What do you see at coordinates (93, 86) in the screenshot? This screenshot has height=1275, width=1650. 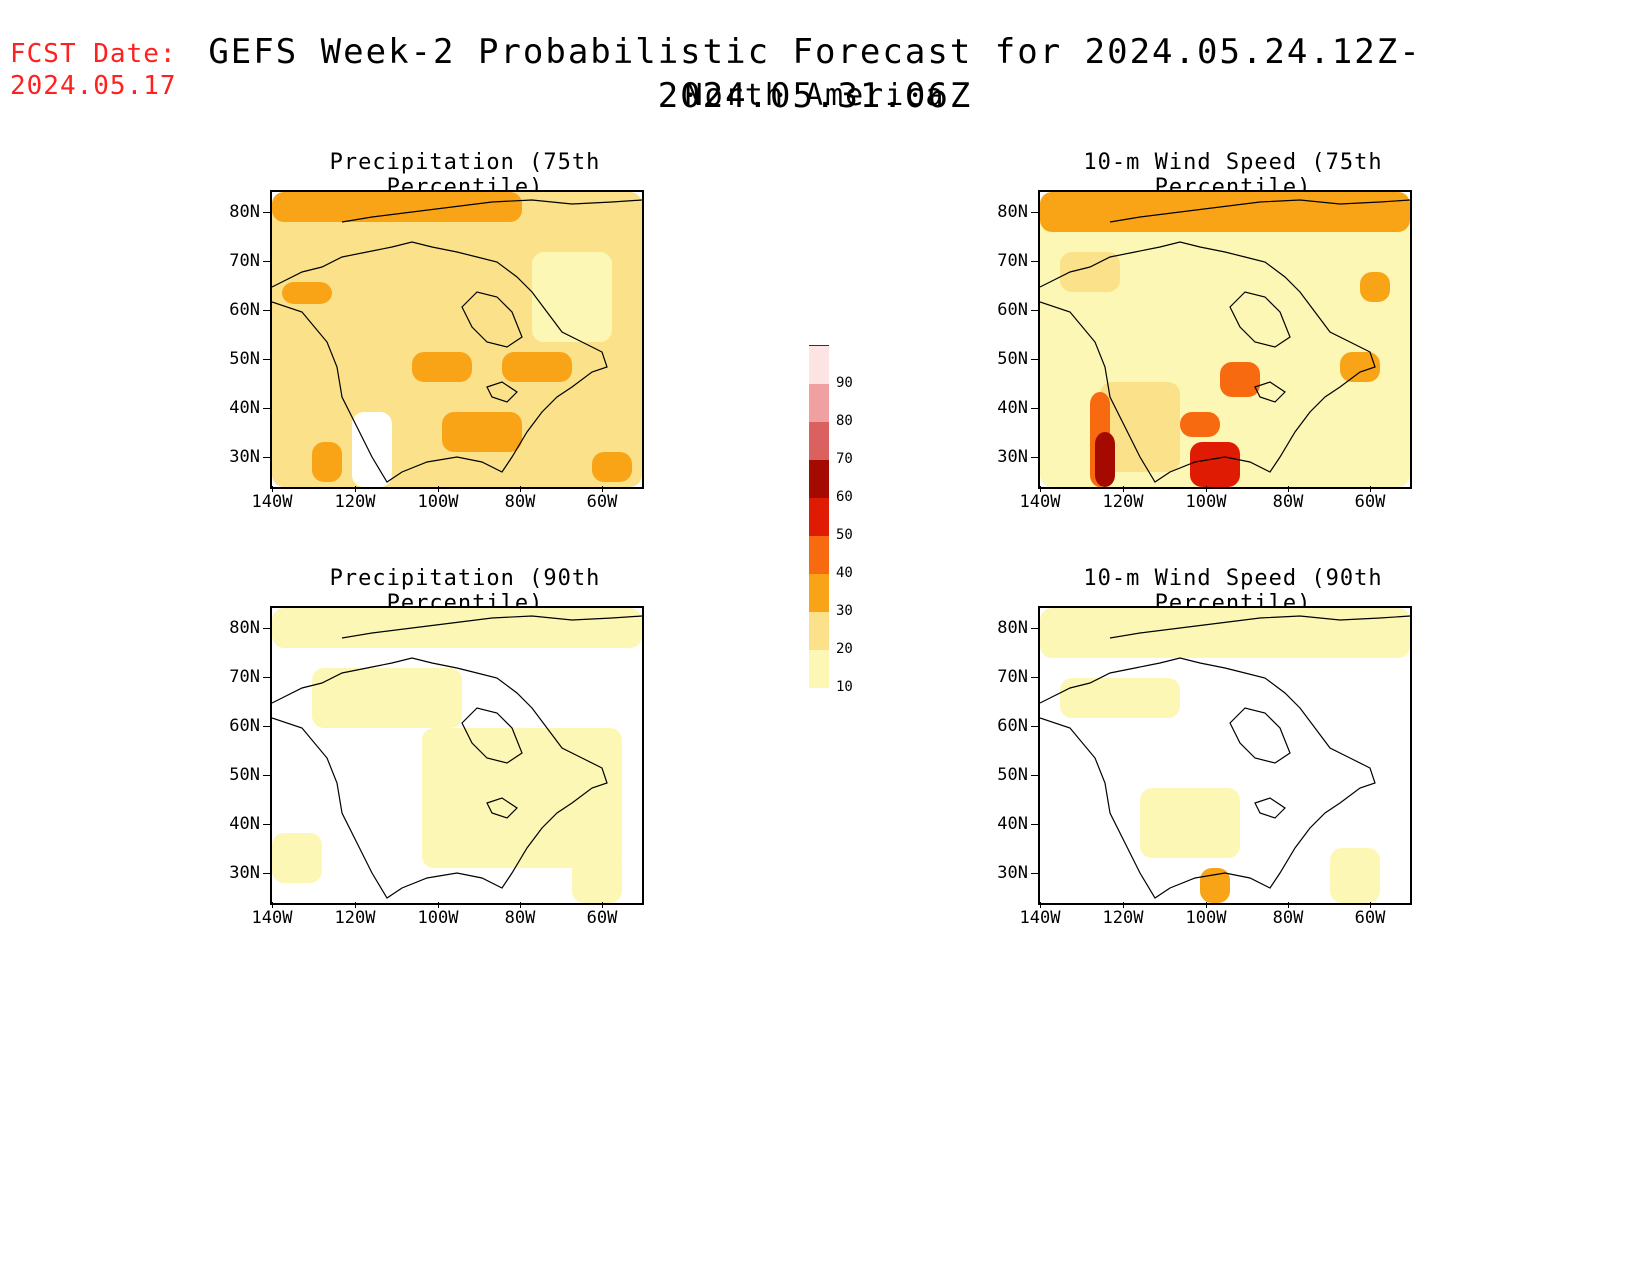 I see `fcst-date-value: 2024.05.17` at bounding box center [93, 86].